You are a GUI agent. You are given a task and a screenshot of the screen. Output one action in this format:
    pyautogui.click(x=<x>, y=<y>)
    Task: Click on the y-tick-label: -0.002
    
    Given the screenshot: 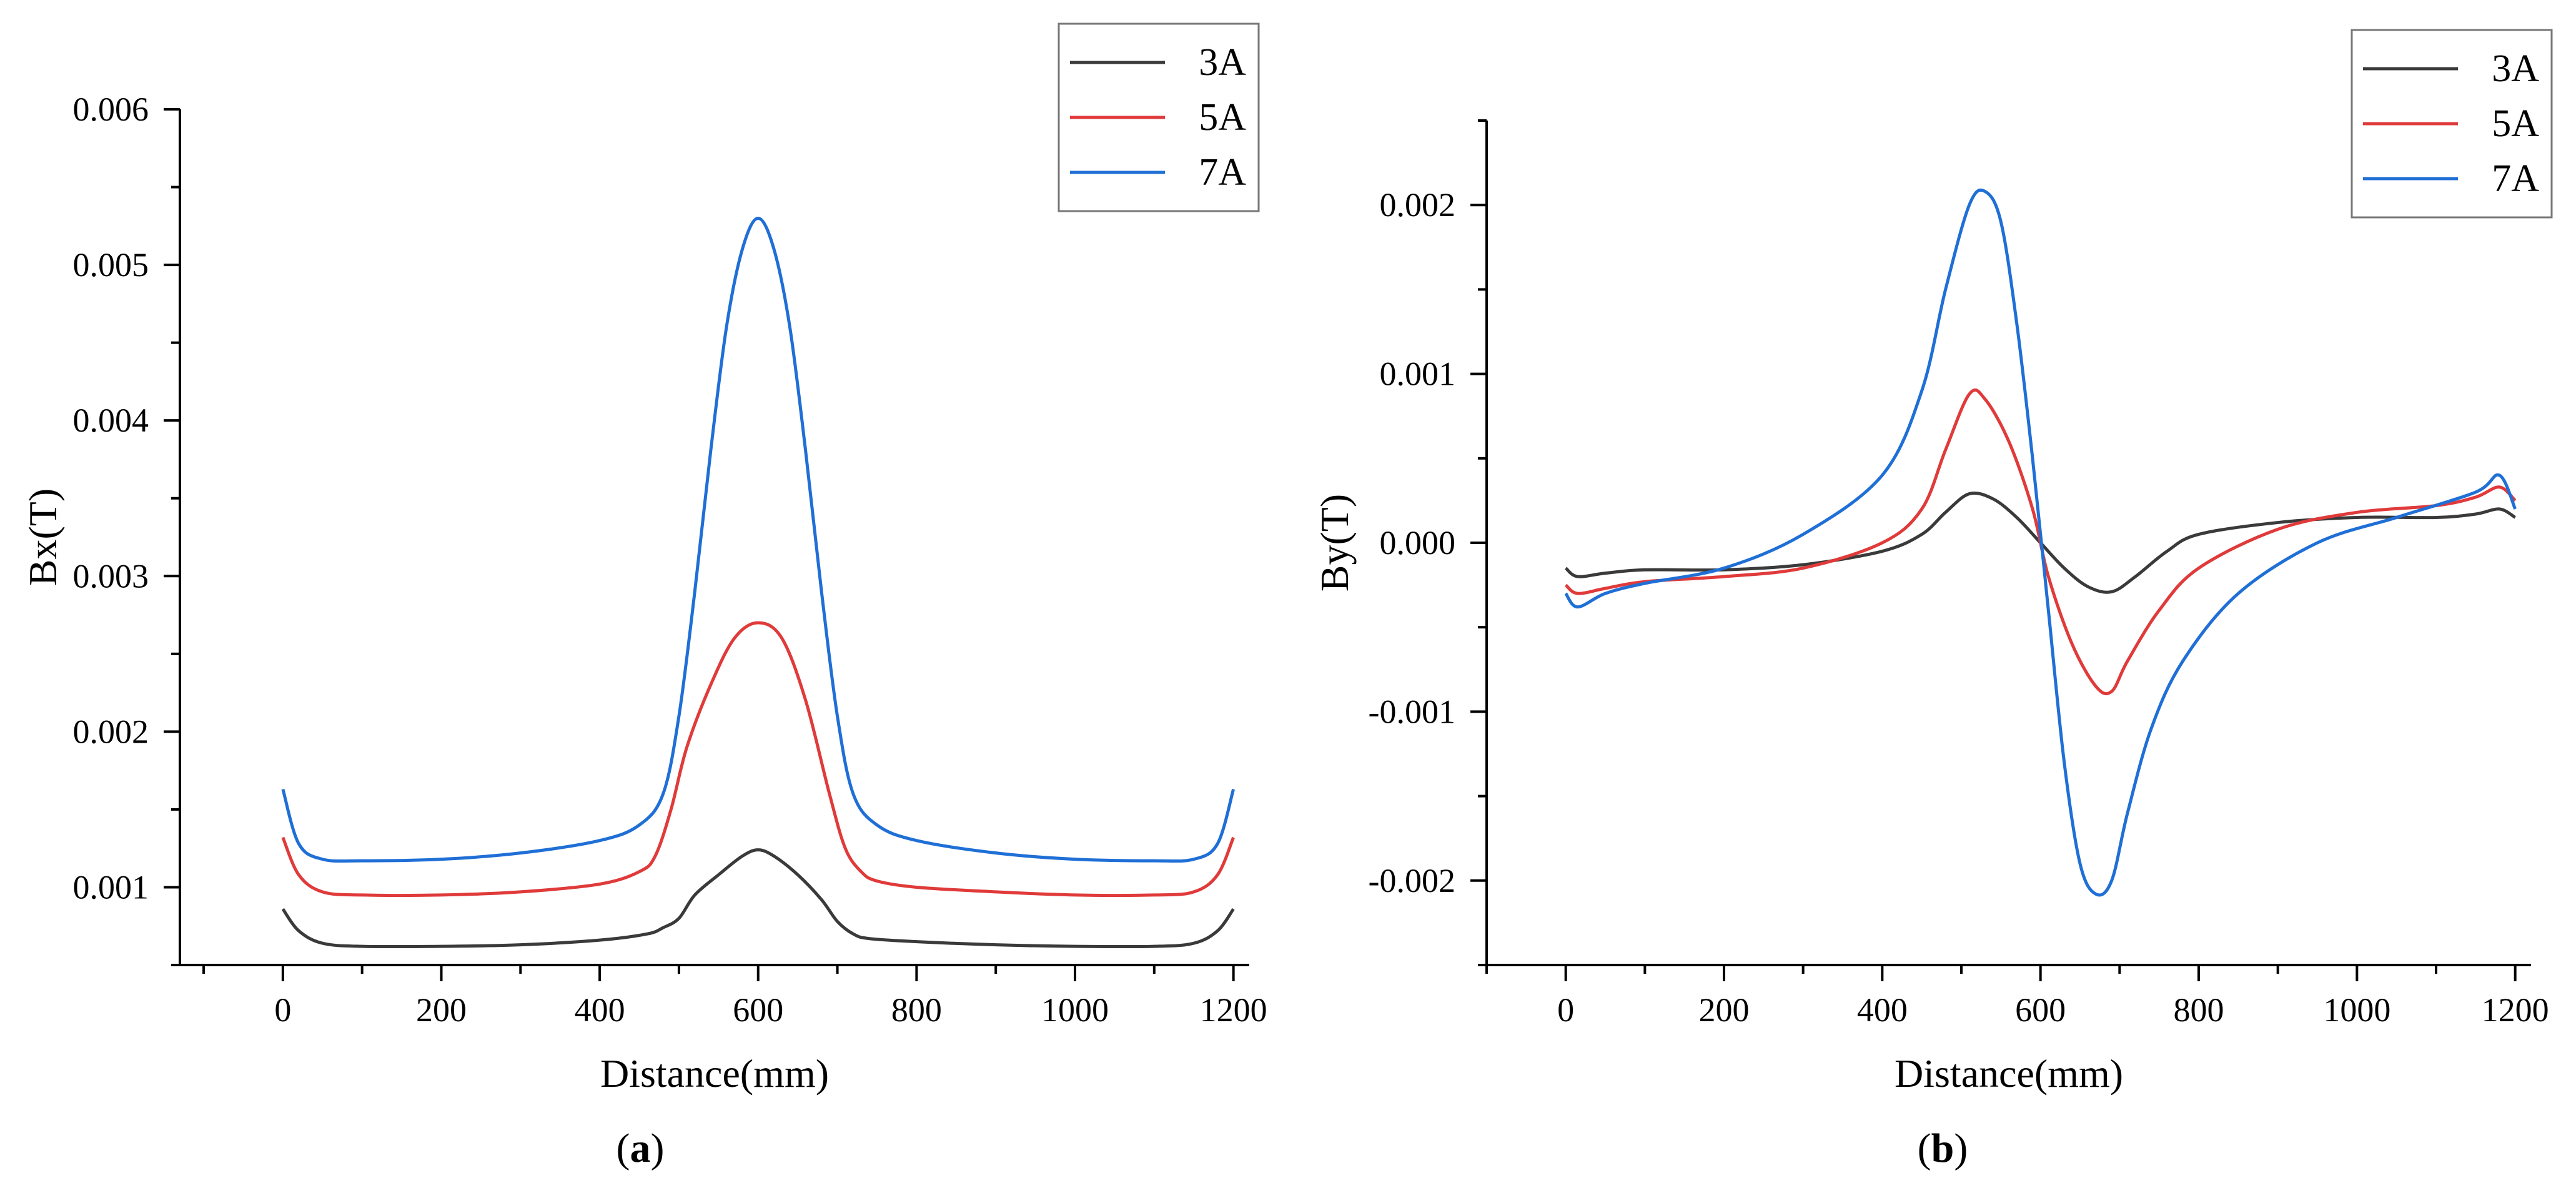 What is the action you would take?
    pyautogui.click(x=1412, y=881)
    